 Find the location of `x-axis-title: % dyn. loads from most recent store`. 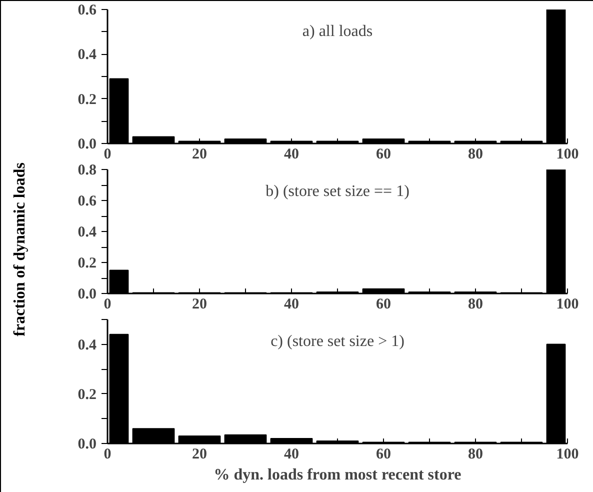

x-axis-title: % dyn. loads from most recent store is located at coordinates (338, 475).